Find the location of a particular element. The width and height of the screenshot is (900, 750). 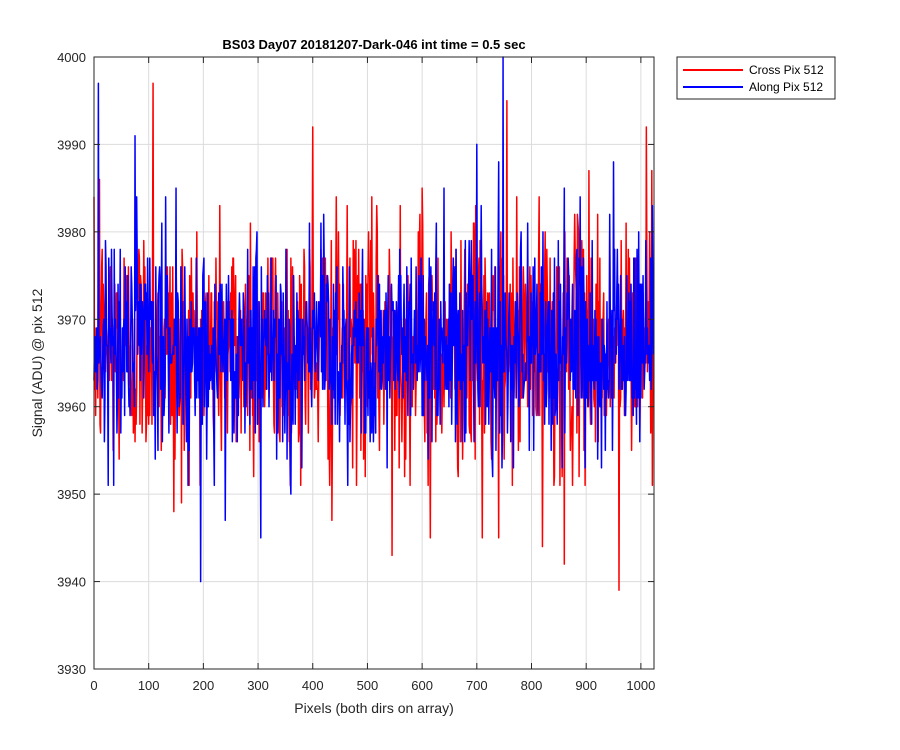

x-tick-labels: 0 100 200 300 400 500 600 700 800 900 1000 is located at coordinates (372, 685).